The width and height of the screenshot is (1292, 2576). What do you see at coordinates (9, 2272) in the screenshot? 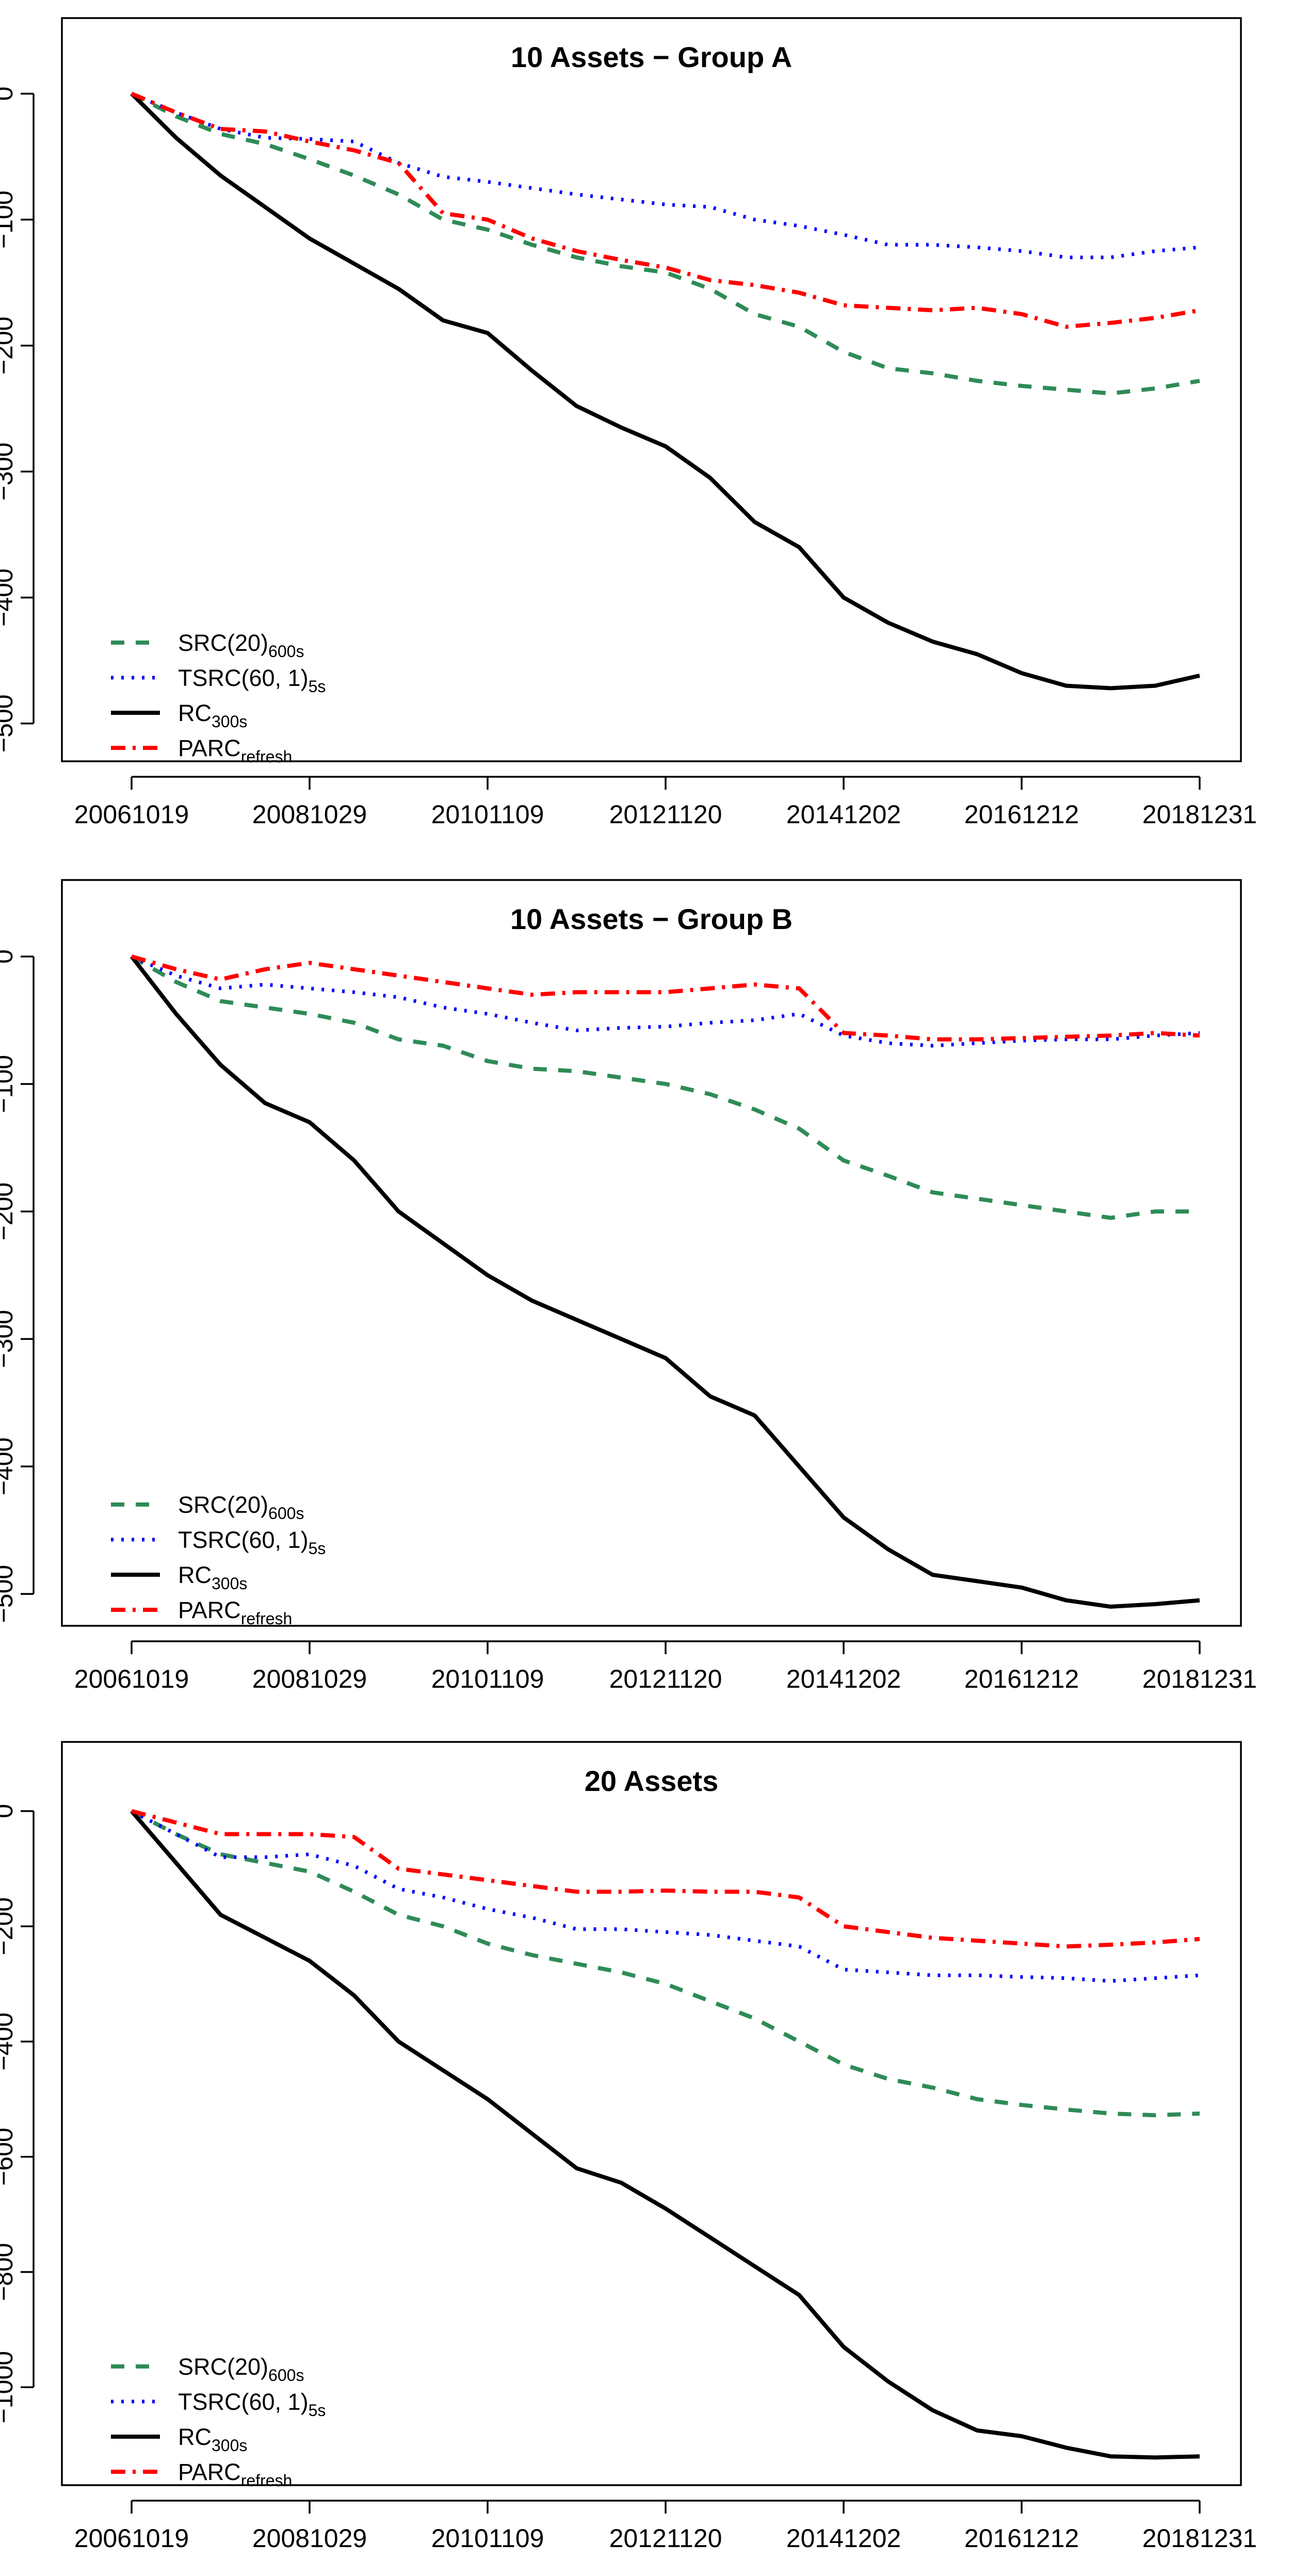
I see `y-tick-label: −800` at bounding box center [9, 2272].